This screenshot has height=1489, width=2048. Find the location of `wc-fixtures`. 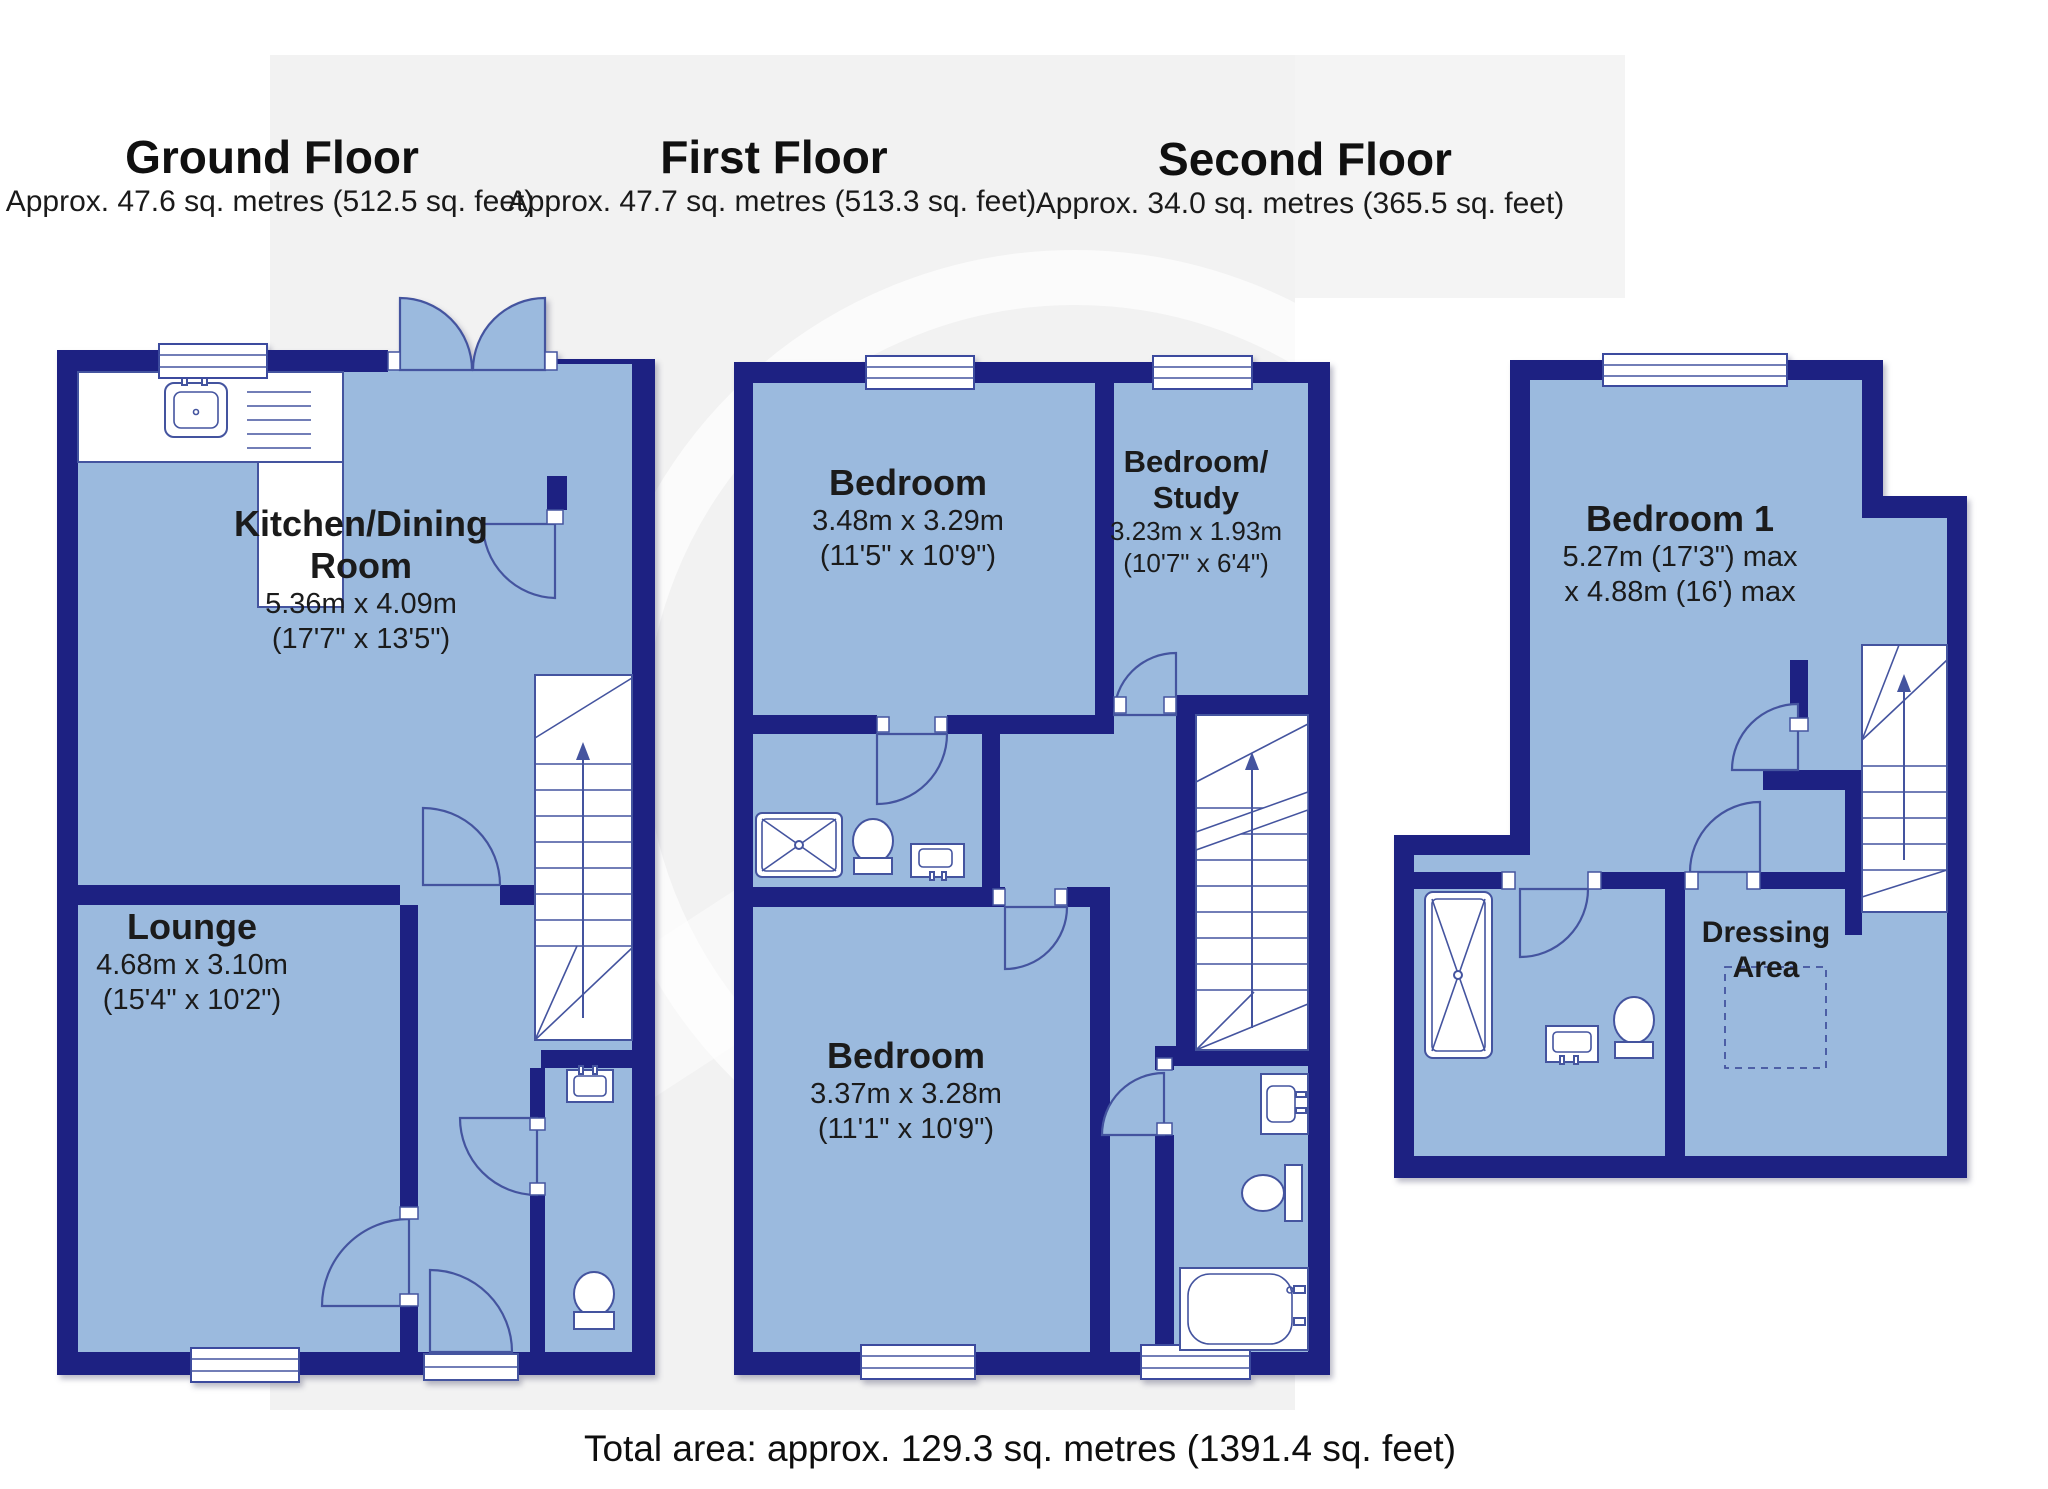

wc-fixtures is located at coordinates (590, 1197).